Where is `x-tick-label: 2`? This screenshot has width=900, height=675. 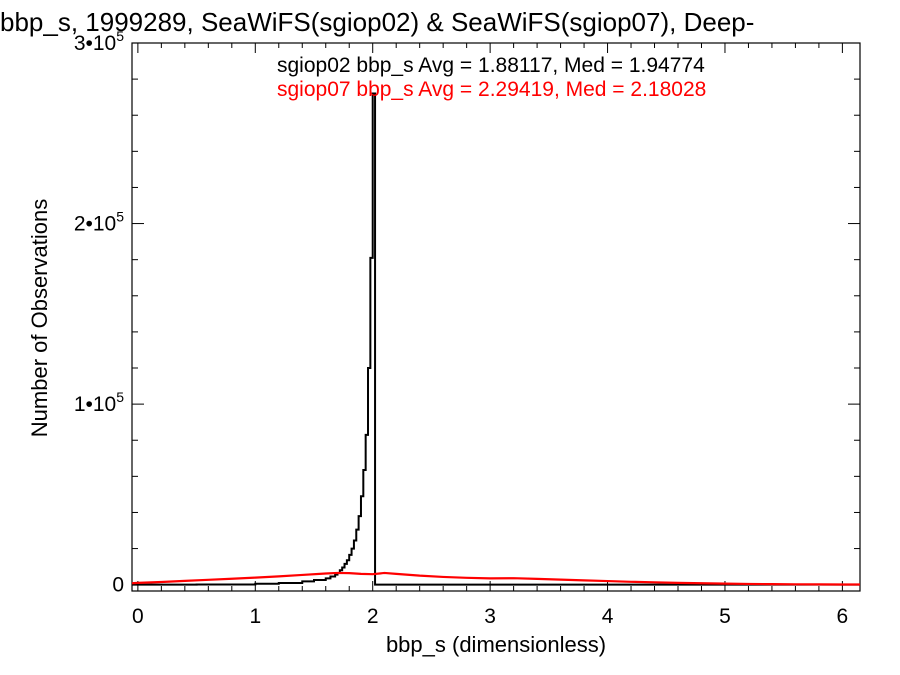 x-tick-label: 2 is located at coordinates (373, 616).